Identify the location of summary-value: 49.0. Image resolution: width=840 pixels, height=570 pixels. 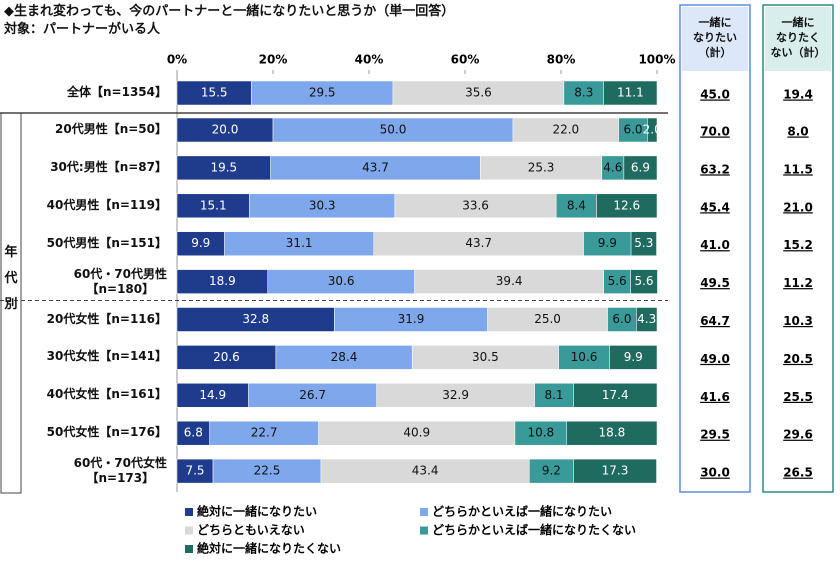
(715, 359).